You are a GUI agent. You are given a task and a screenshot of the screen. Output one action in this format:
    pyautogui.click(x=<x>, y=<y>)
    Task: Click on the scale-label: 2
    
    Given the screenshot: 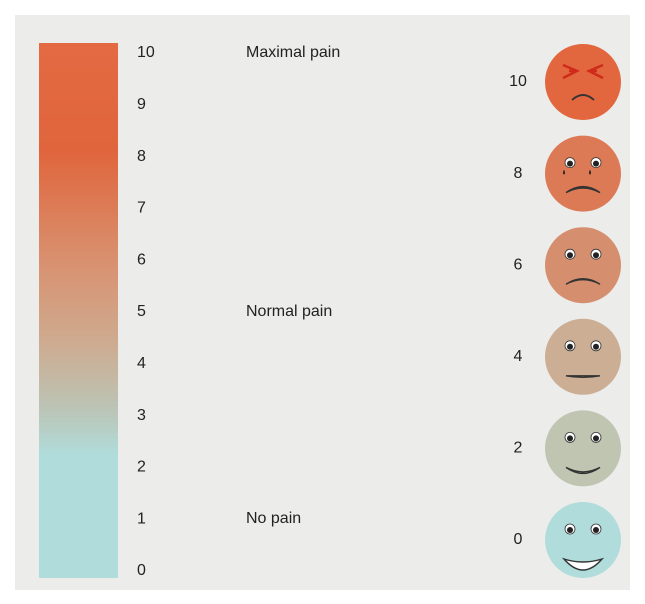 What is the action you would take?
    pyautogui.click(x=141, y=467)
    